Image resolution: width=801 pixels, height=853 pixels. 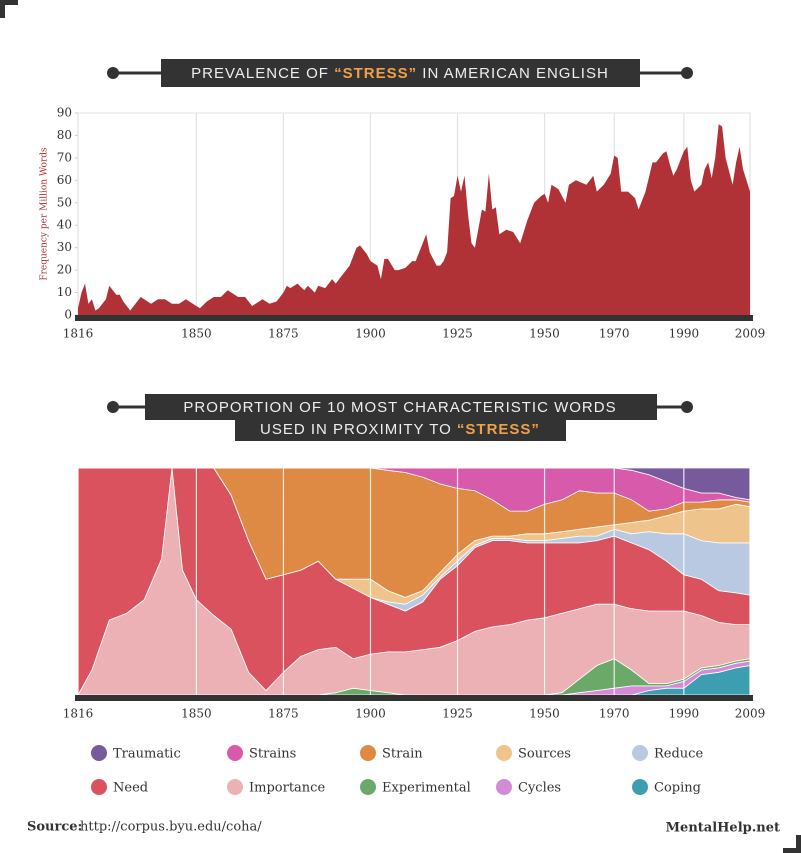 I want to click on y-tick-label: 0, so click(x=68, y=315).